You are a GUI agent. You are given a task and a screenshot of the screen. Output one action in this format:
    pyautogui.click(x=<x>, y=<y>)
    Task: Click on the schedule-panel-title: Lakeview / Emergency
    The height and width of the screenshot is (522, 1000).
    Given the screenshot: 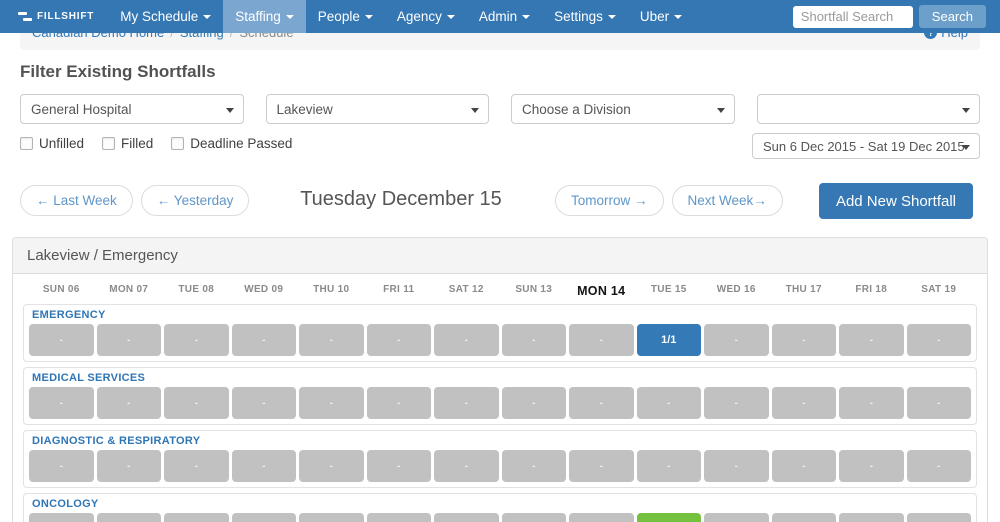 What is the action you would take?
    pyautogui.click(x=500, y=256)
    